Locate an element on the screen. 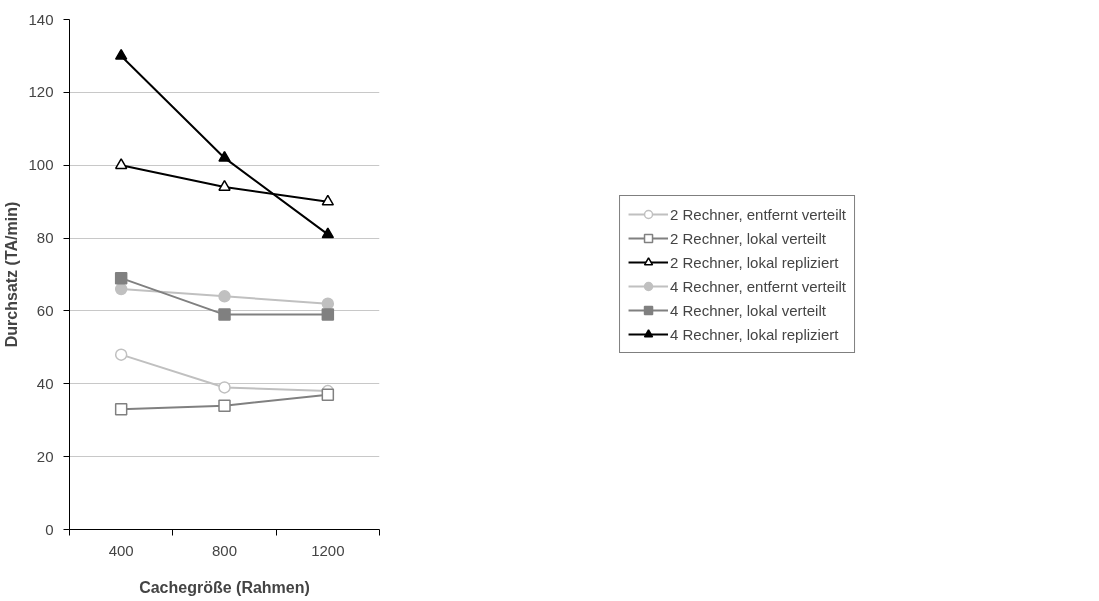  y-tick-label: 120 is located at coordinates (41, 92).